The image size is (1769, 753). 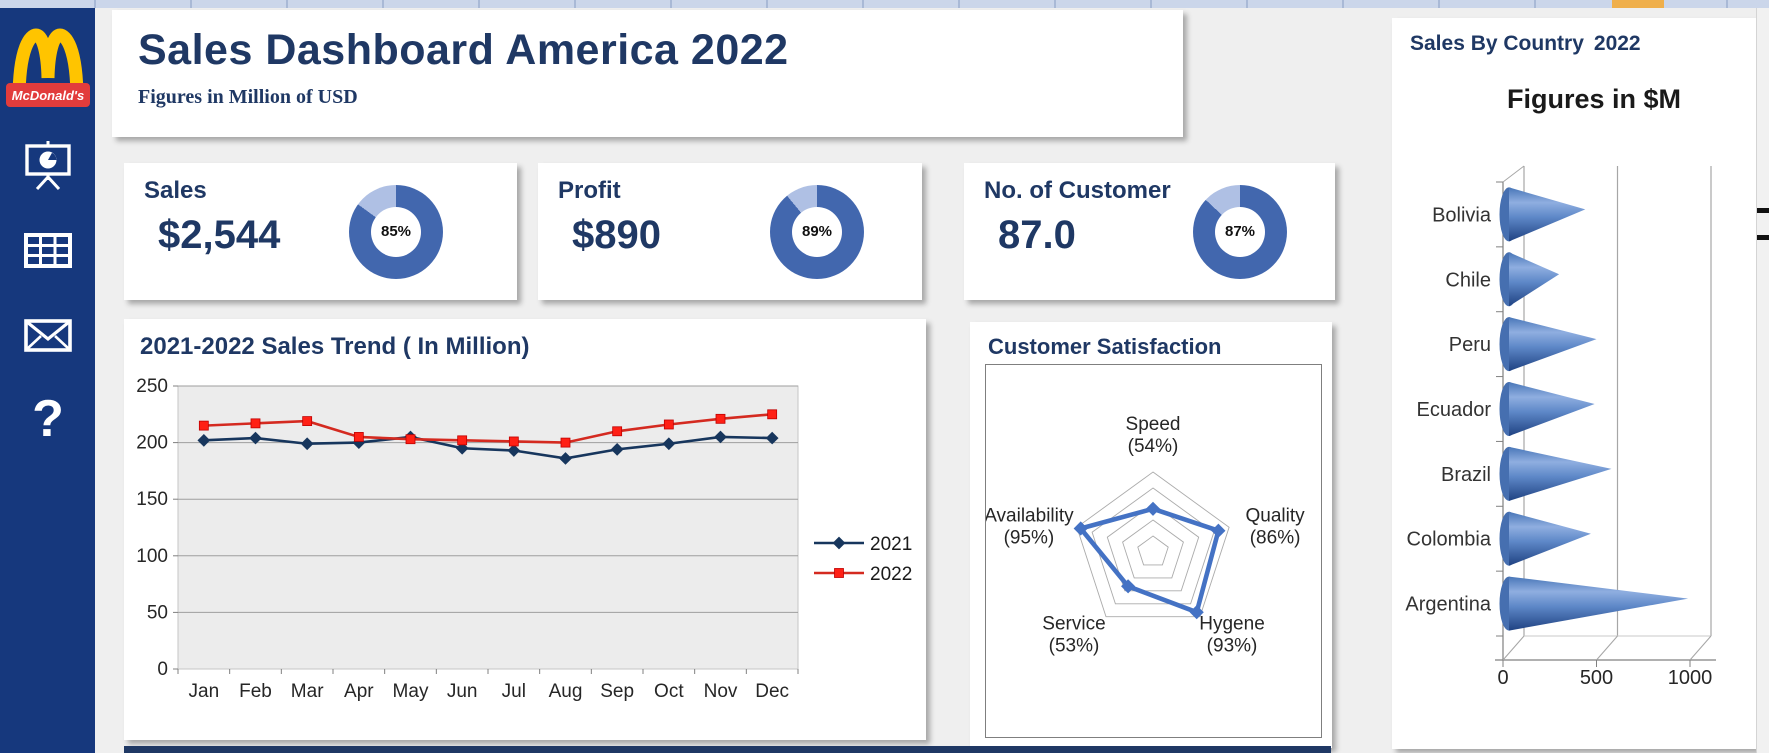 I want to click on svg-text: 50, so click(x=157, y=612).